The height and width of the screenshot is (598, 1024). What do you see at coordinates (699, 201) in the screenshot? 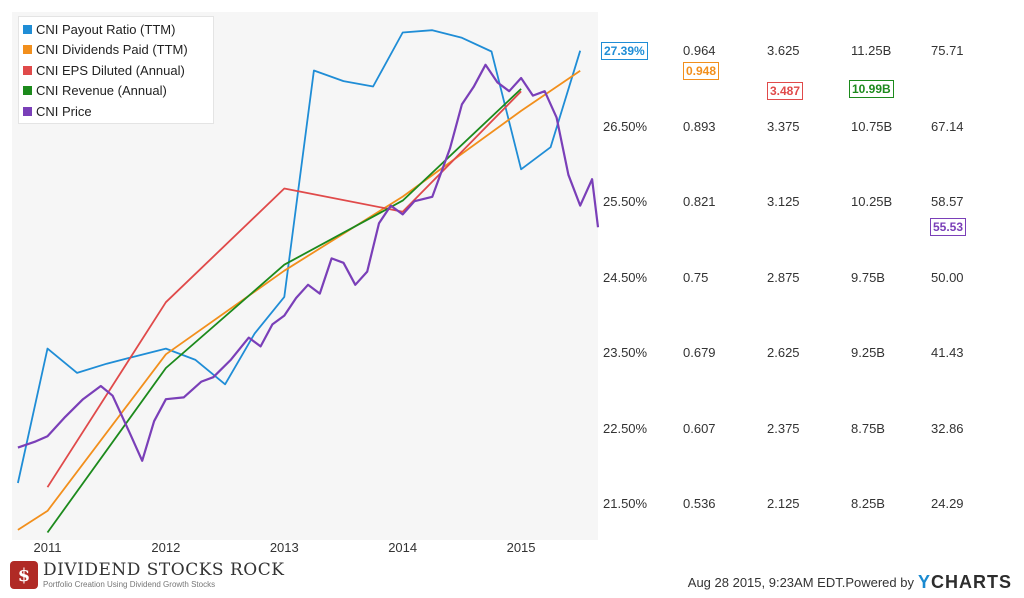
I see `y-tick-label-dividends: 0.821` at bounding box center [699, 201].